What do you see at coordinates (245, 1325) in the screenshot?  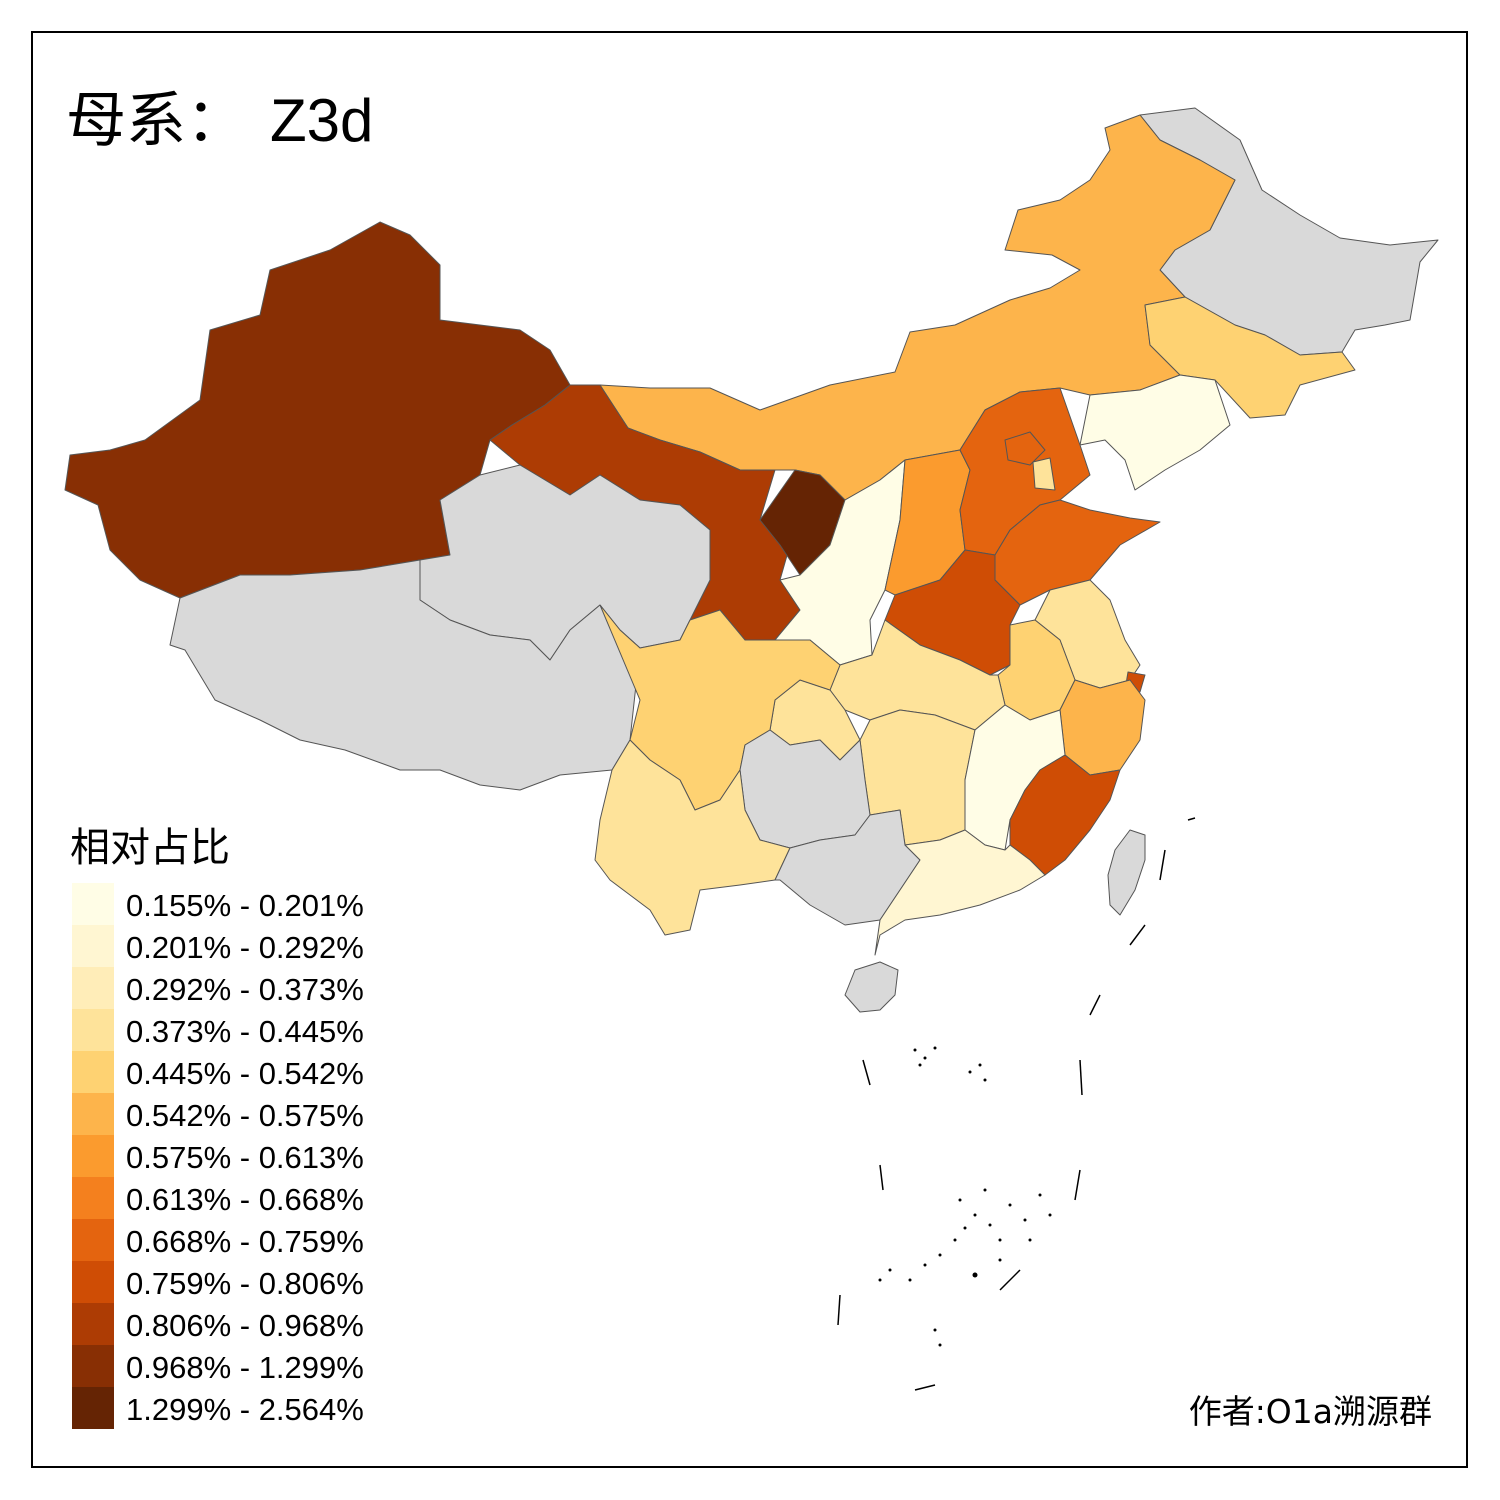 I see `legend-label: 0.806% - 0.968%` at bounding box center [245, 1325].